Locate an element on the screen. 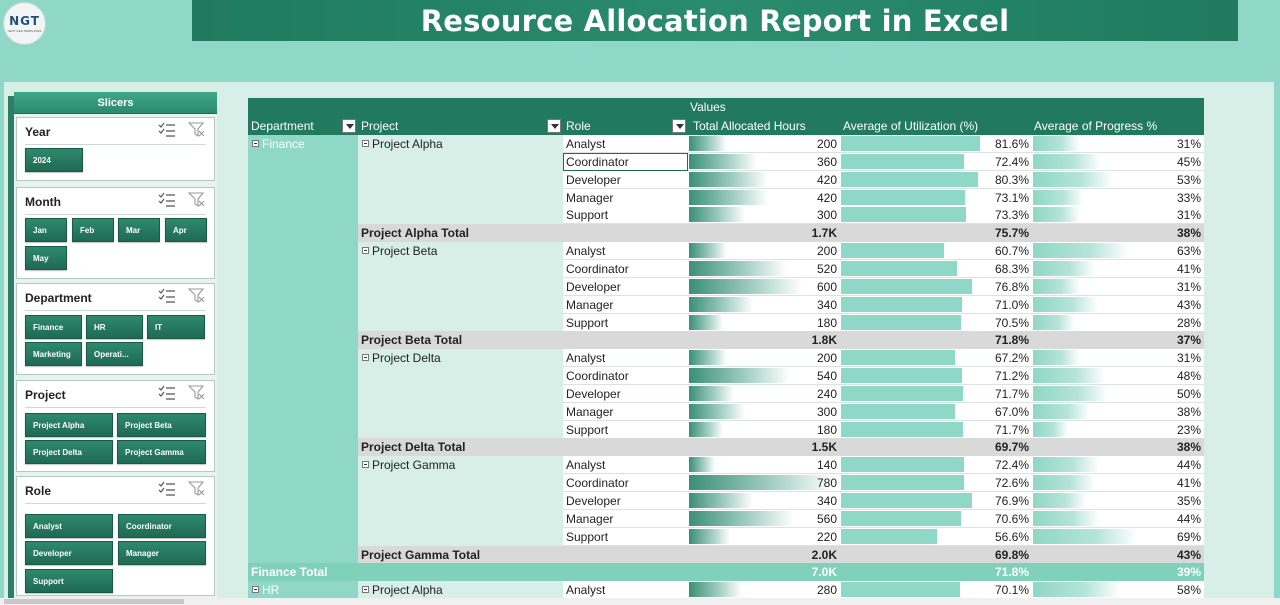 This screenshot has height=605, width=1280. utilization-cell: 76.8% is located at coordinates (936, 286).